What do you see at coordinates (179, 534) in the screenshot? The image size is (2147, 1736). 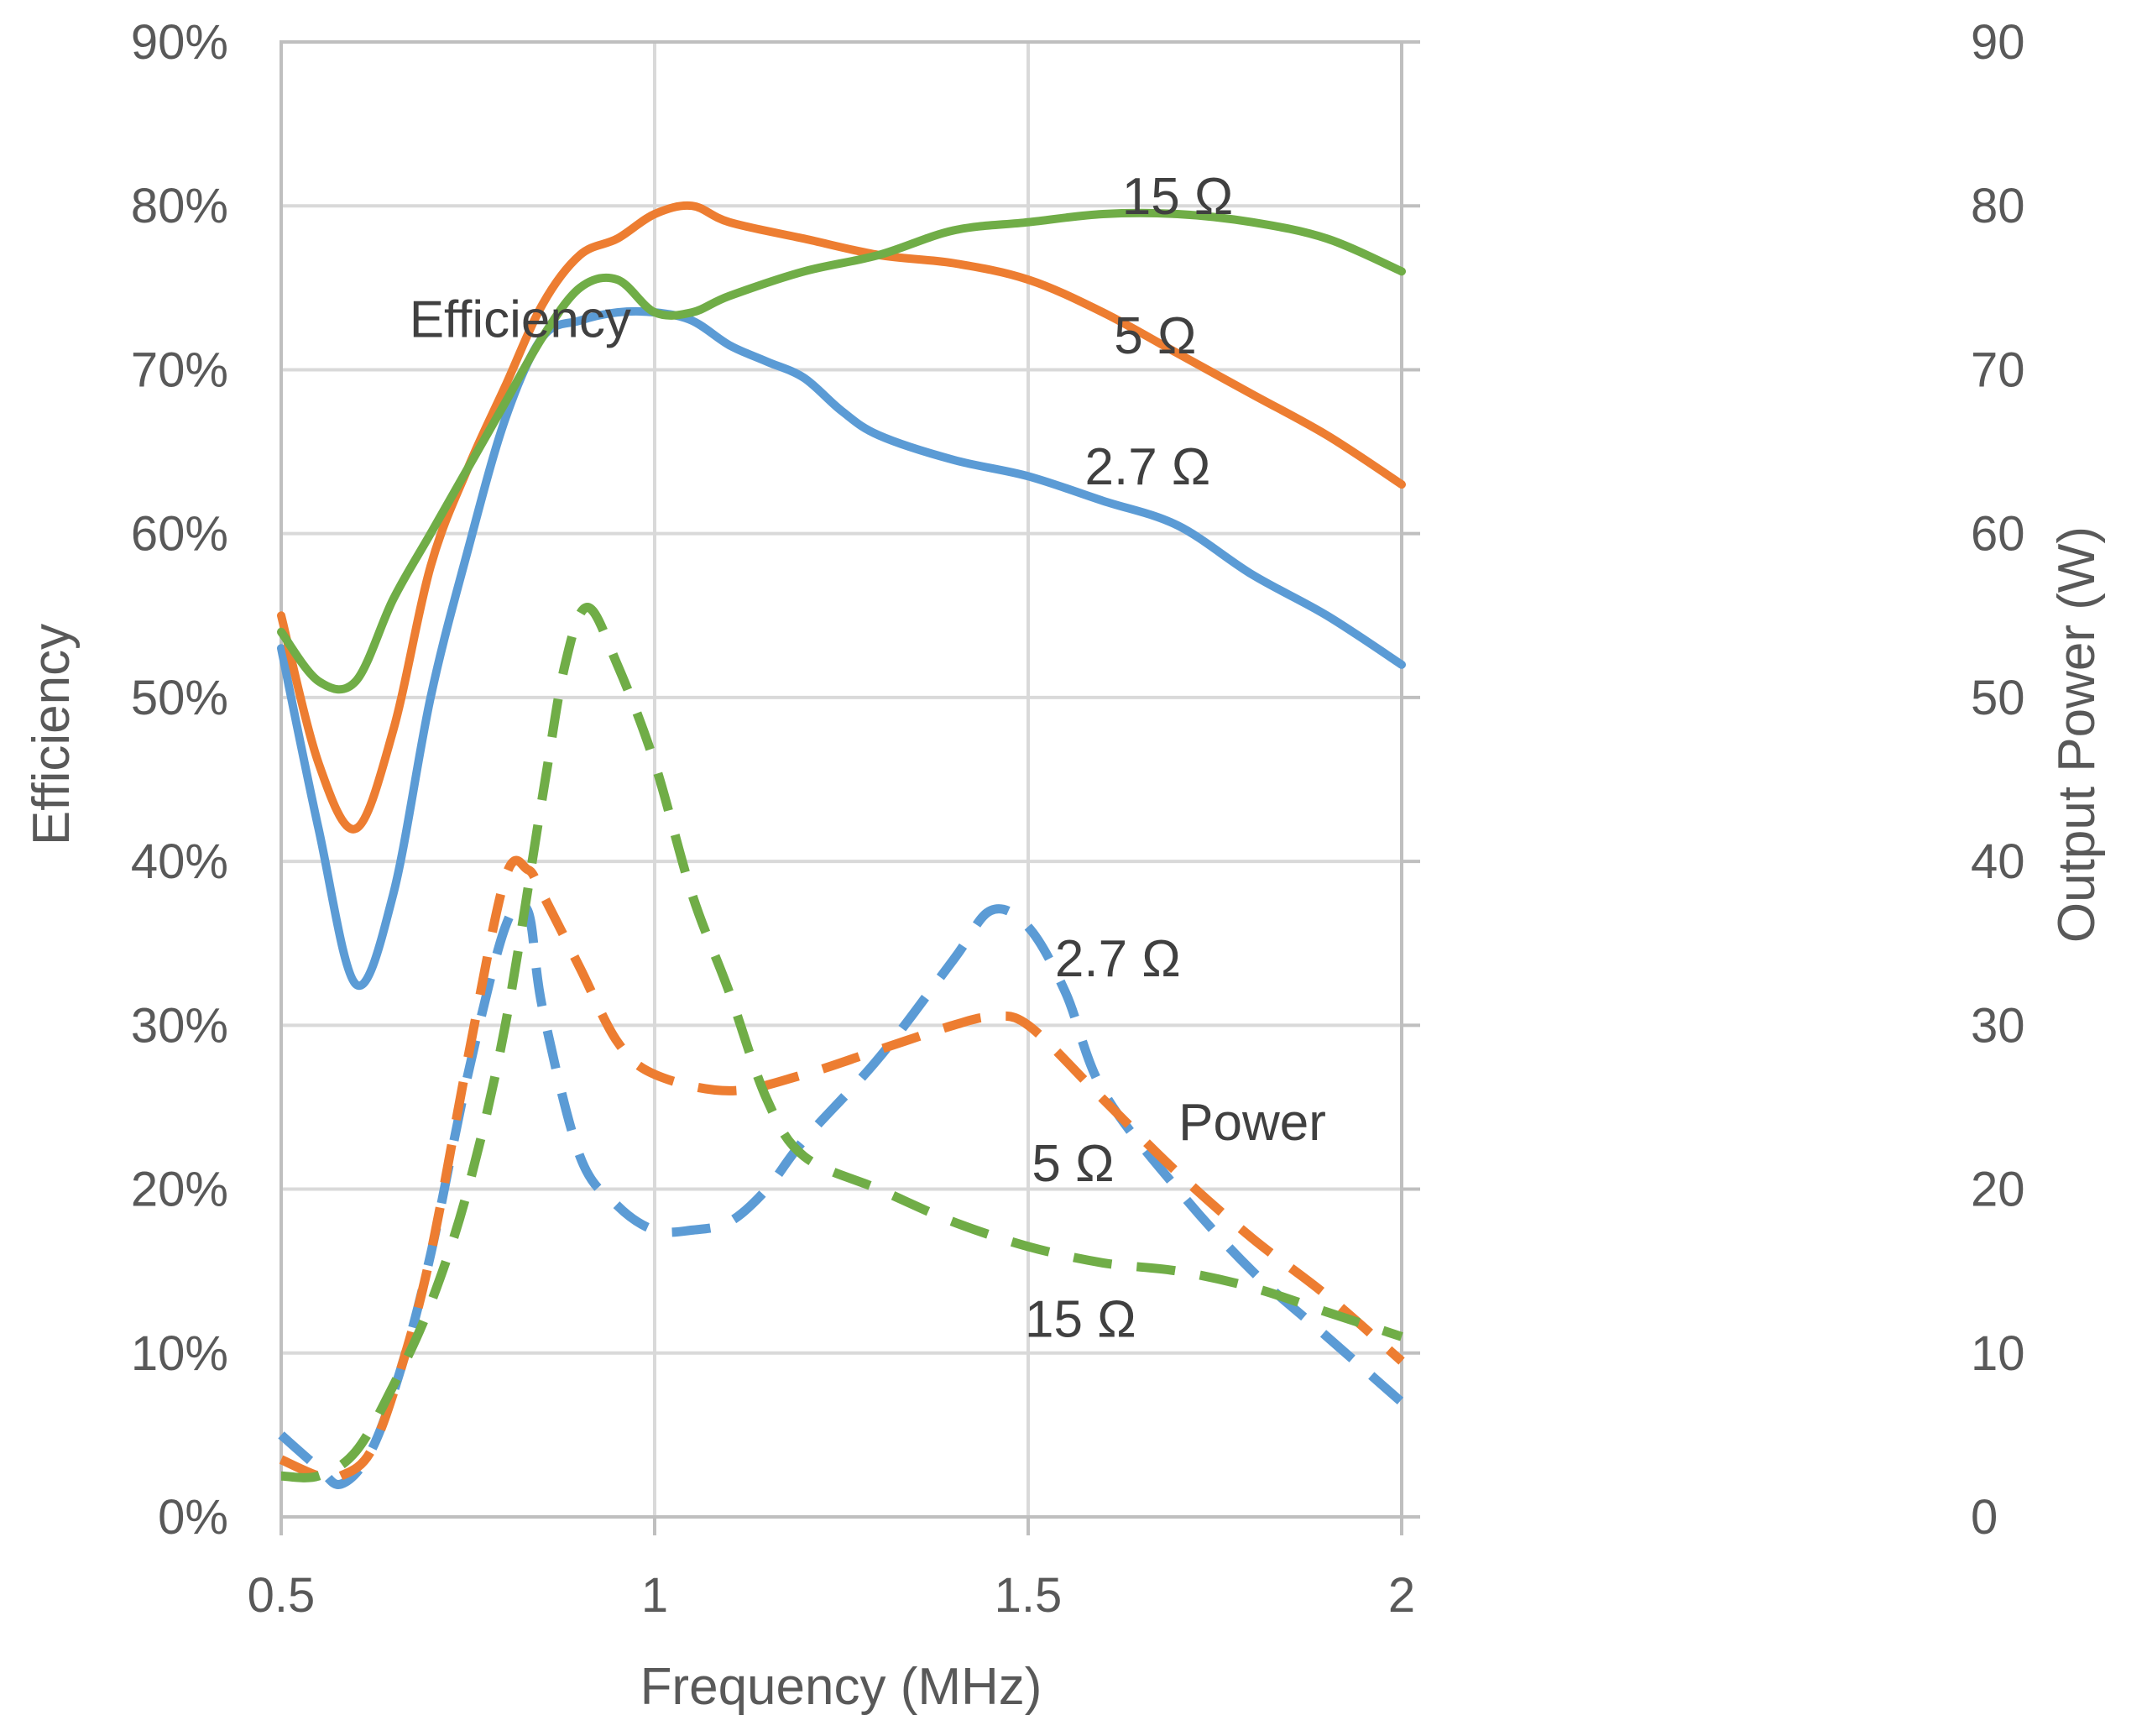 I see `left-tick-label: 60%` at bounding box center [179, 534].